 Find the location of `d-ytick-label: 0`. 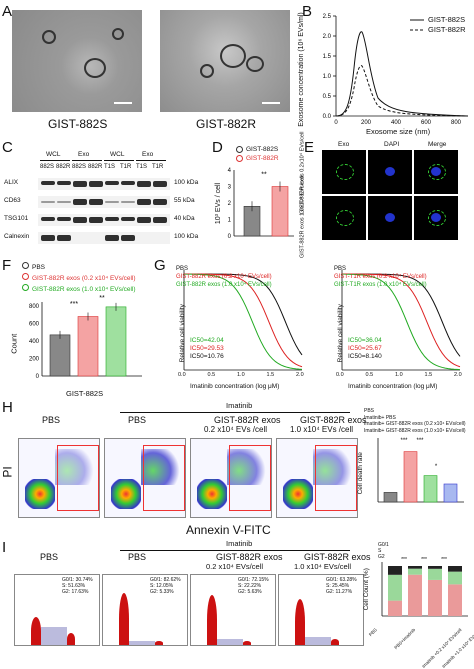

d-ytick-label: 0 is located at coordinates (230, 237).